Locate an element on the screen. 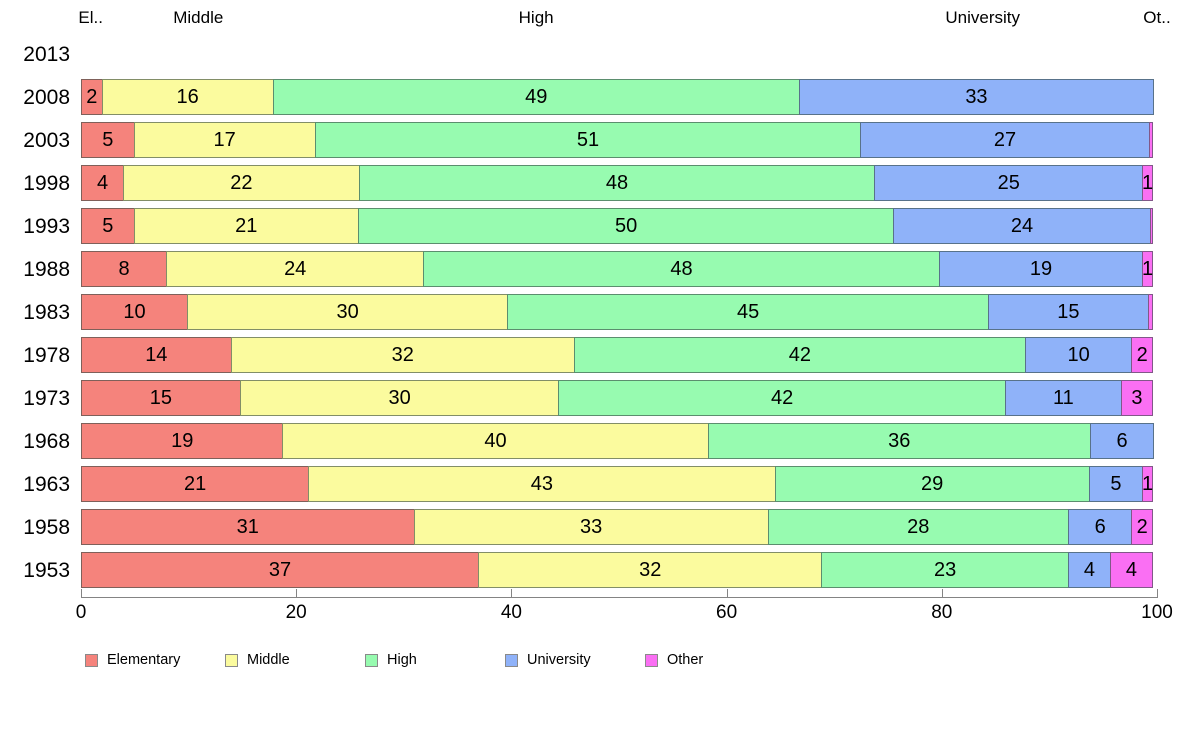 The image size is (1188, 736). bar-segment-middle-1958: 33 is located at coordinates (591, 527).